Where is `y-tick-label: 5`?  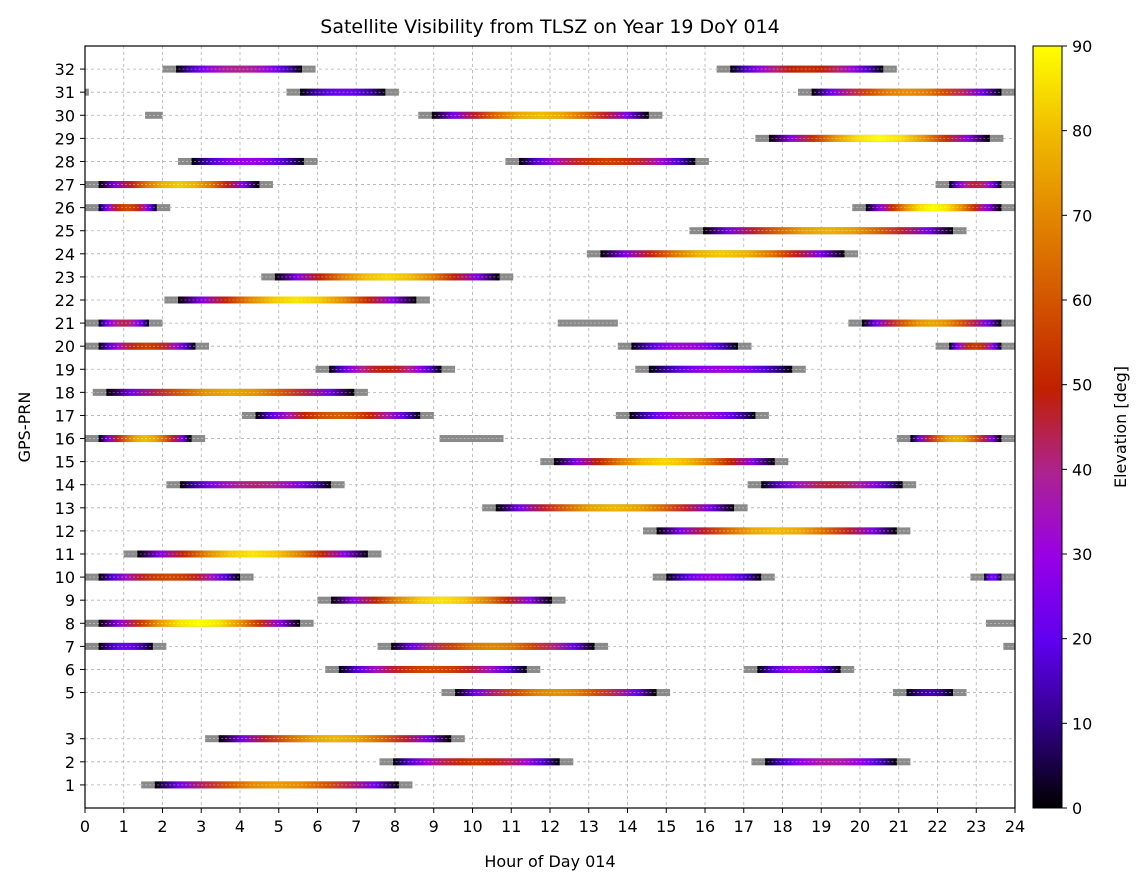
y-tick-label: 5 is located at coordinates (70, 693).